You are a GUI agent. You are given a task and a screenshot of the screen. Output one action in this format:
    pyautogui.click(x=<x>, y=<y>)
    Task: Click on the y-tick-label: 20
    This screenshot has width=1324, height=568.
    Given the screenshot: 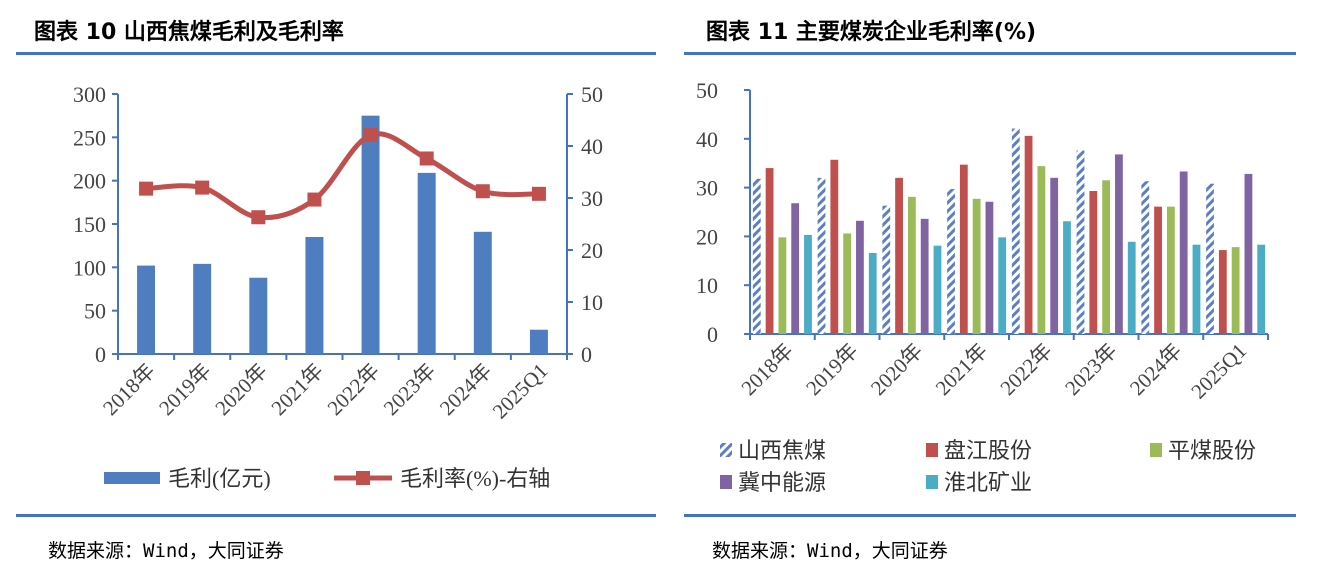 What is the action you would take?
    pyautogui.click(x=707, y=236)
    